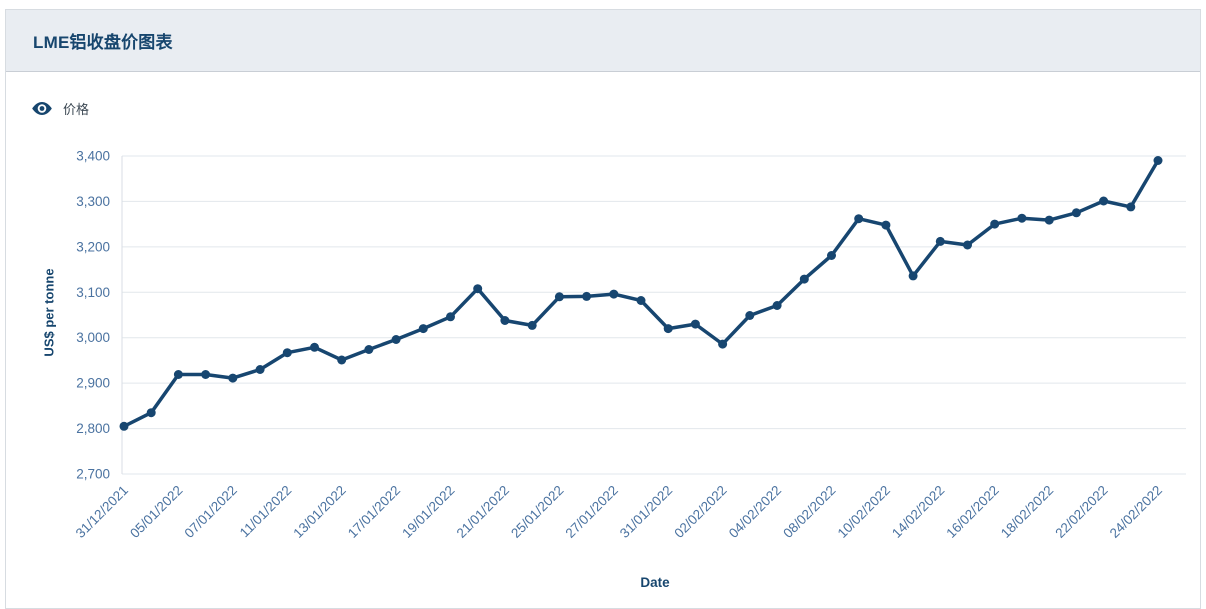 The image size is (1206, 609). What do you see at coordinates (603, 41) in the screenshot?
I see `chart-card-header: LME铝收盘价图表` at bounding box center [603, 41].